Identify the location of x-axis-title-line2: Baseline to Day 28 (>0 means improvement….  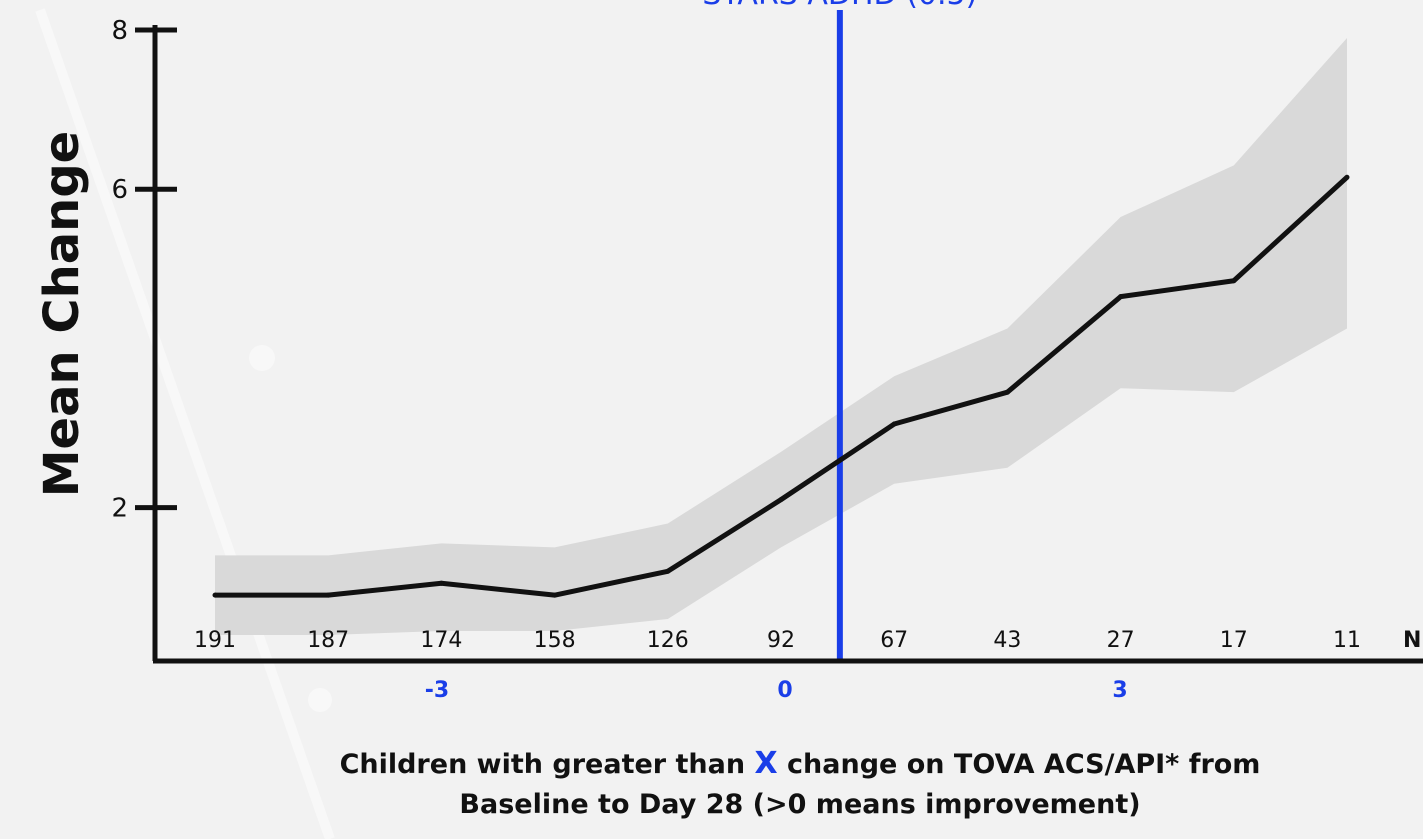
(800, 804).